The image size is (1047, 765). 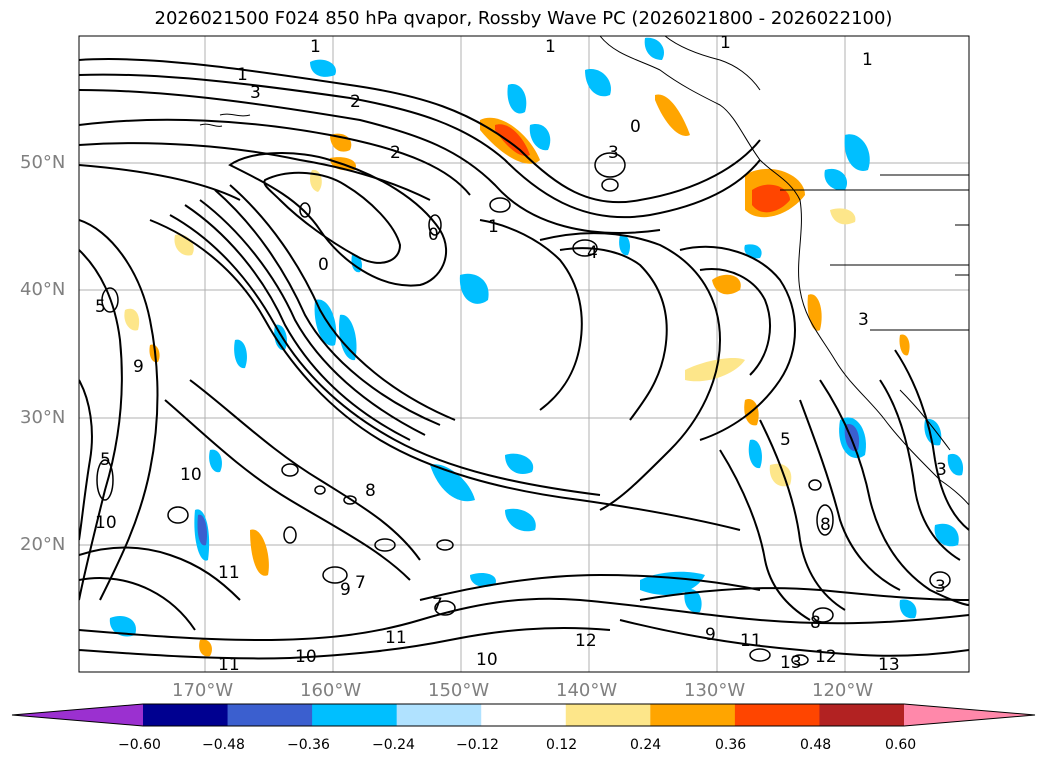 I want to click on lon-label: 130°W, so click(x=715, y=690).